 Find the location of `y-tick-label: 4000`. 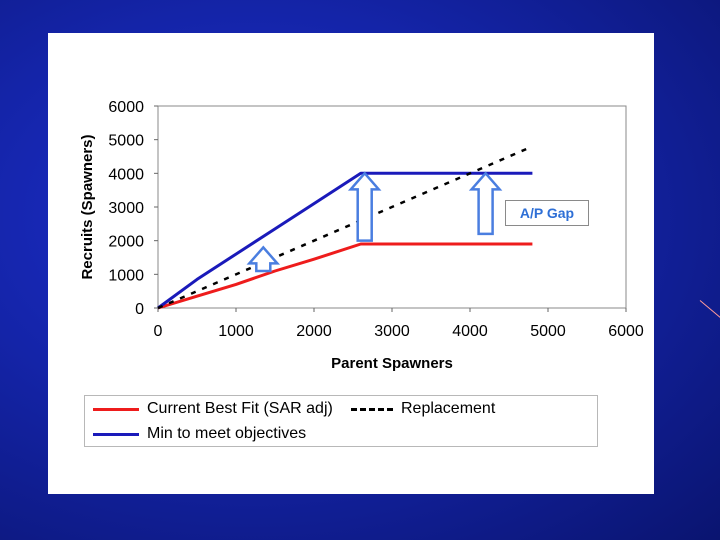

y-tick-label: 4000 is located at coordinates (126, 174).